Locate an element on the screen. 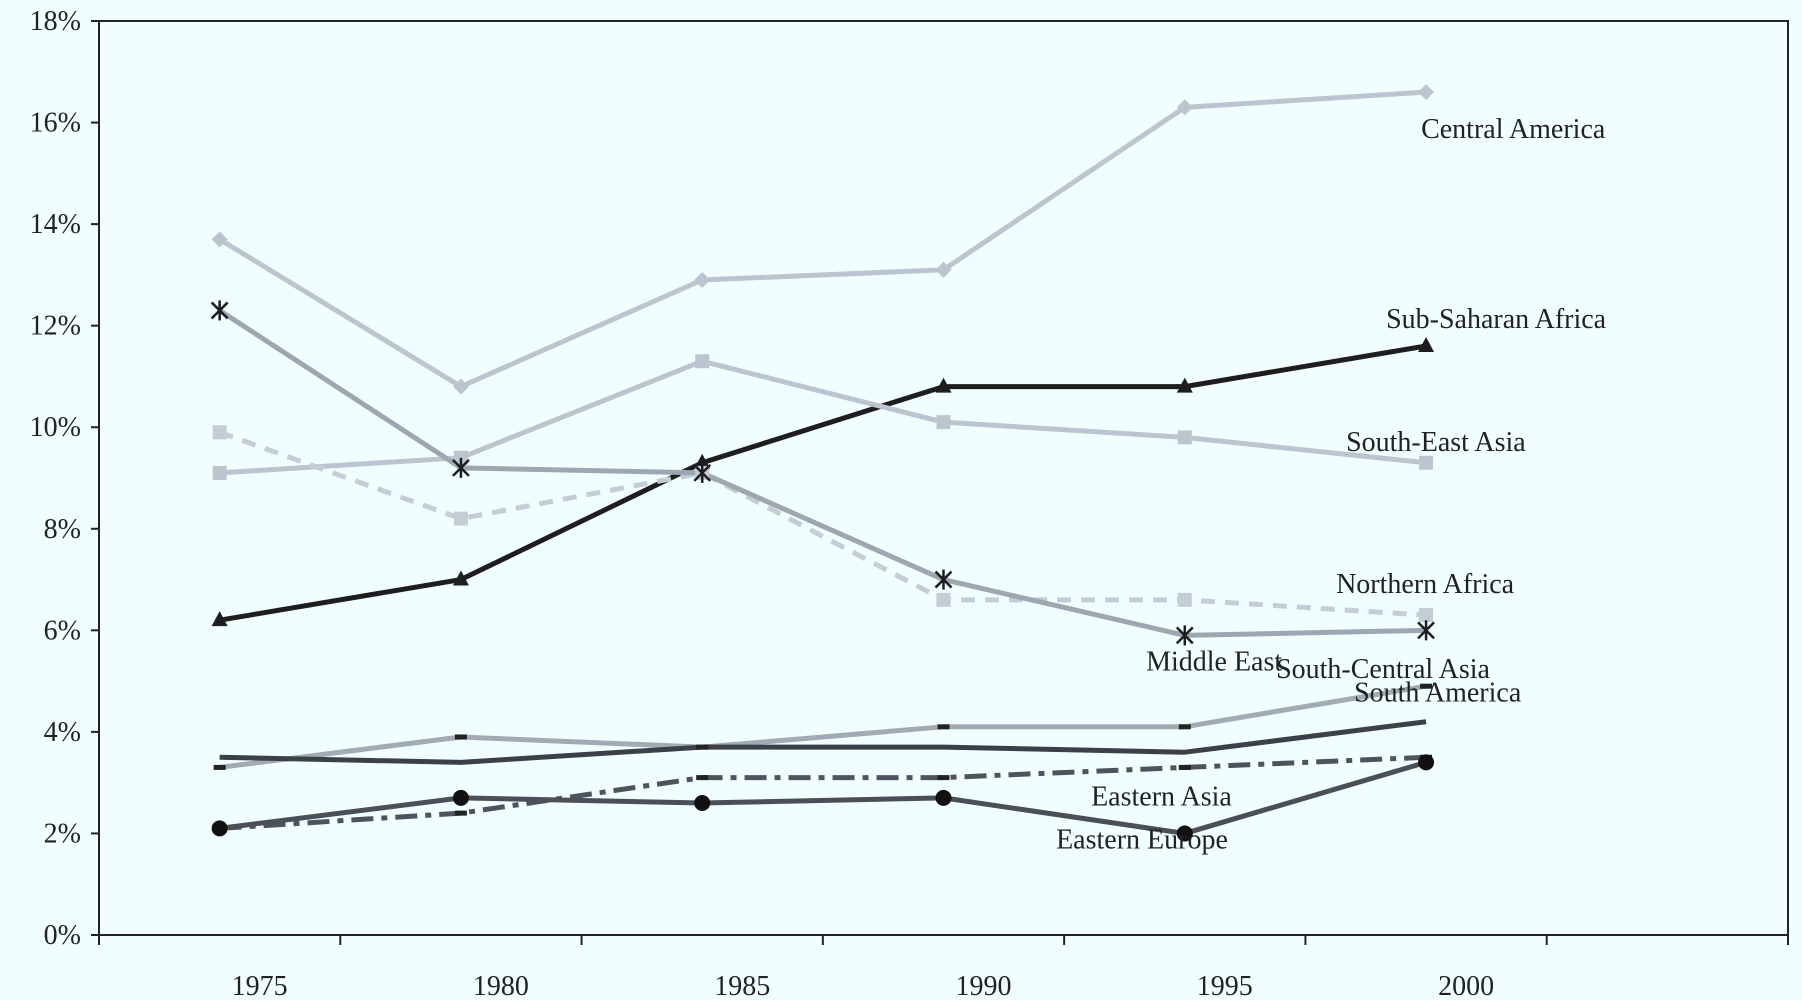 This screenshot has height=1000, width=1802. series-label: Middle East is located at coordinates (1214, 661).